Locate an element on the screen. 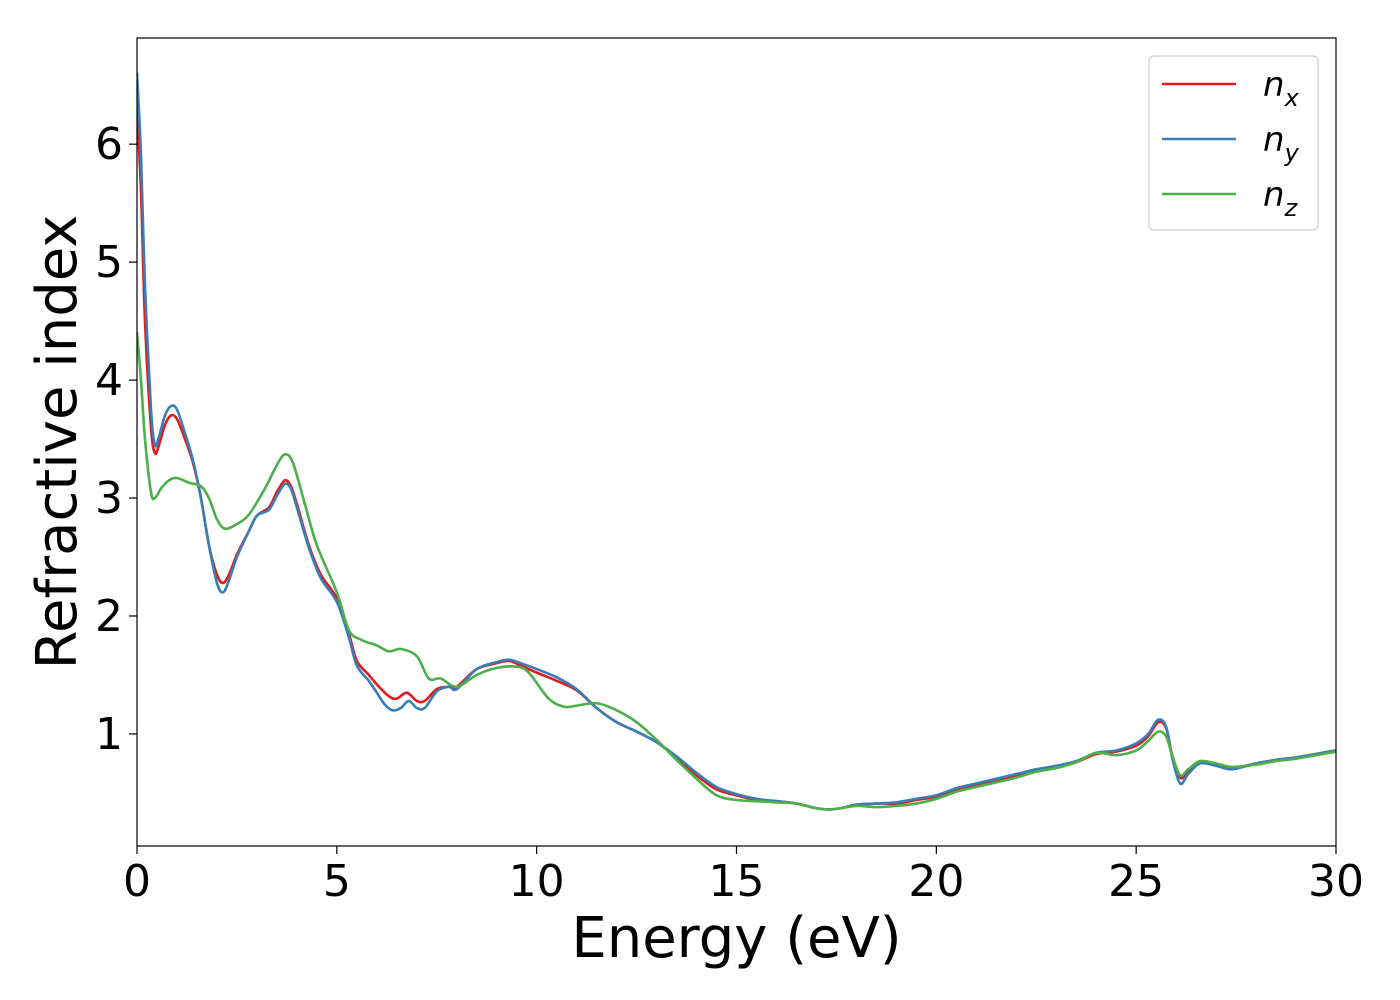 The image size is (1400, 1000). y-tick-label: 2 is located at coordinates (109, 616).